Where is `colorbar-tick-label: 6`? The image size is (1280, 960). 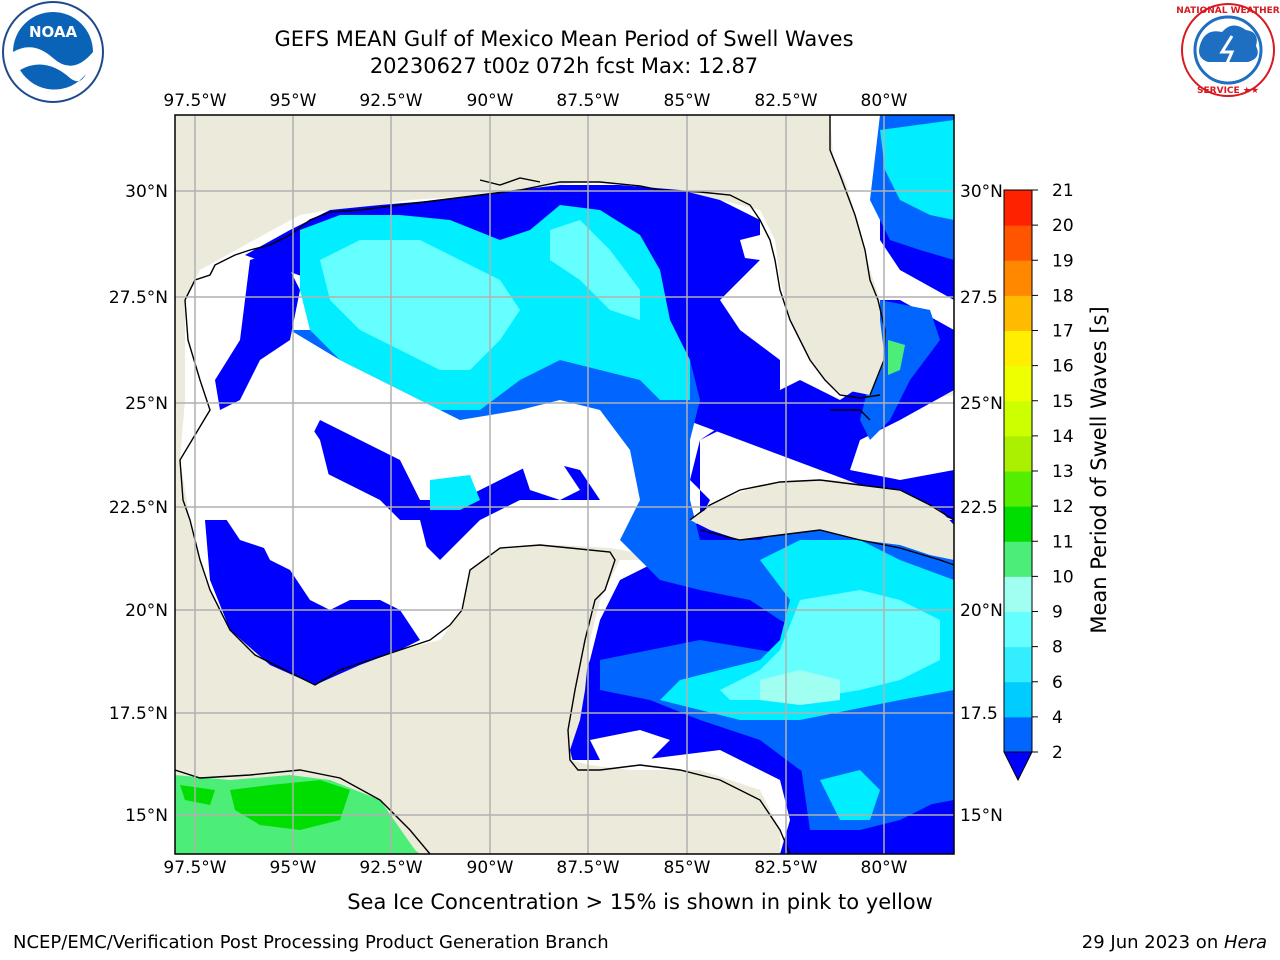 colorbar-tick-label: 6 is located at coordinates (1057, 683).